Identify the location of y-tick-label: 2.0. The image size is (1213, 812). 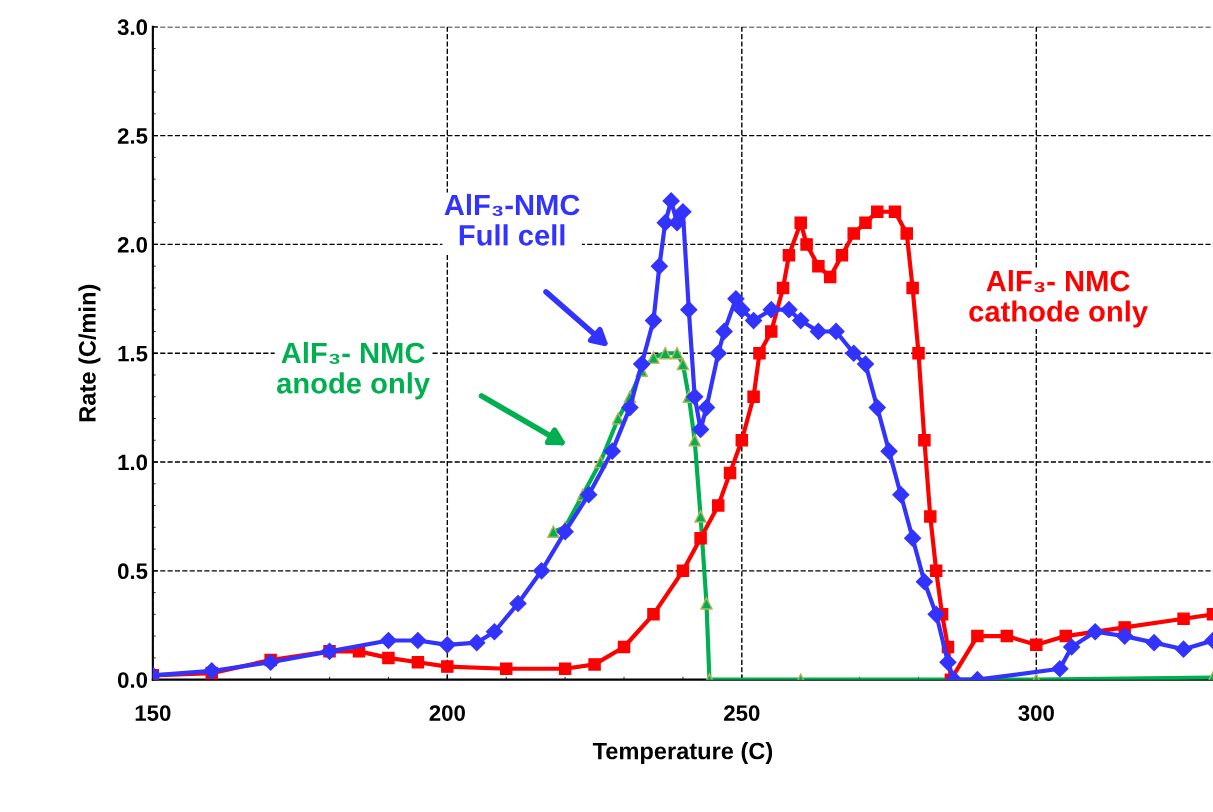
(132, 244).